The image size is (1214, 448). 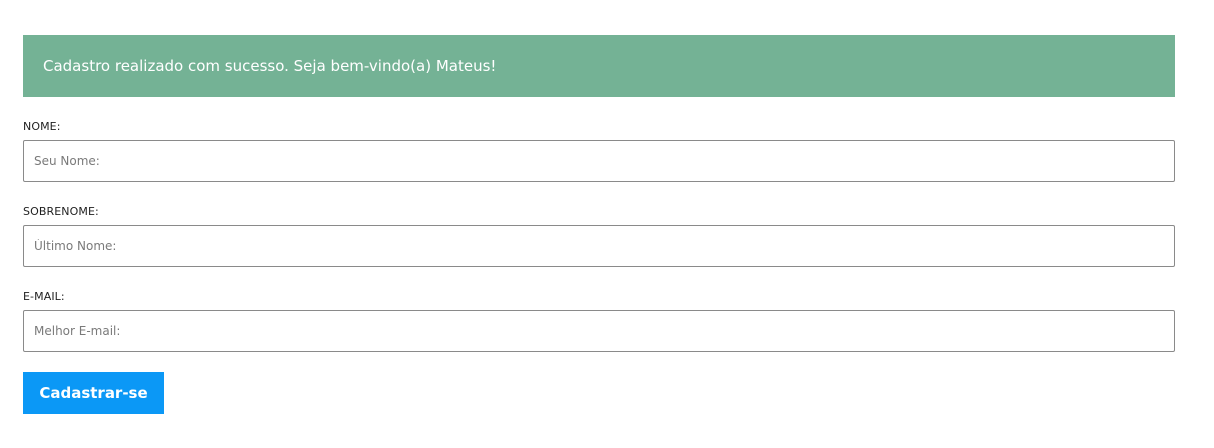 What do you see at coordinates (93, 393) in the screenshot?
I see `signup-button: Cadastrar-se` at bounding box center [93, 393].